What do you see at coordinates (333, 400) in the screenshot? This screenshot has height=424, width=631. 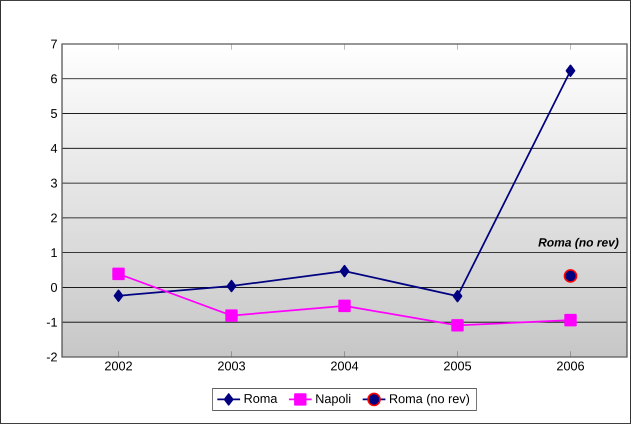 I see `legend-label: Napoli` at bounding box center [333, 400].